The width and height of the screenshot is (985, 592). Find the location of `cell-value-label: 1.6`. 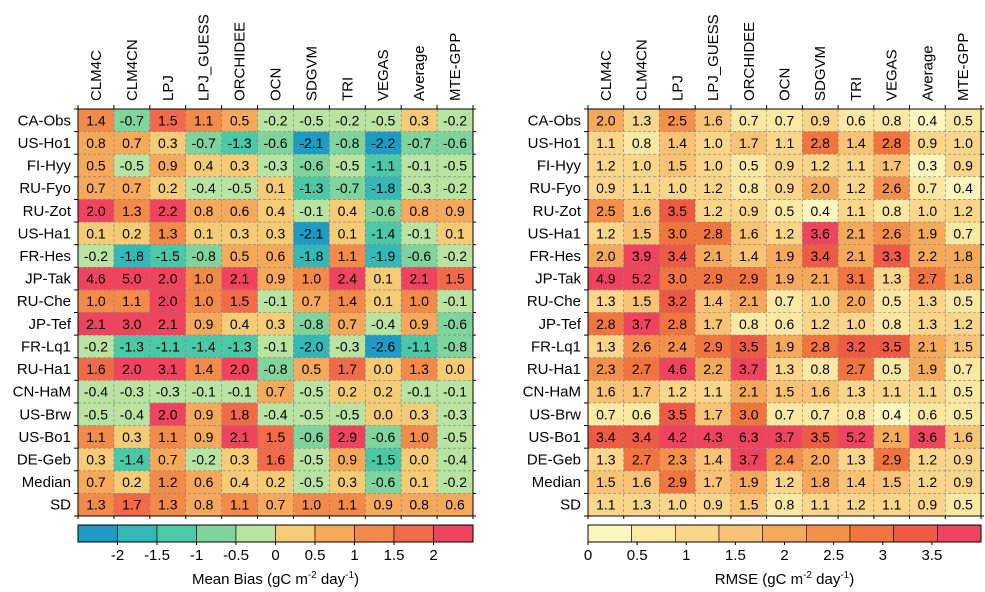

cell-value-label: 1.6 is located at coordinates (963, 437).